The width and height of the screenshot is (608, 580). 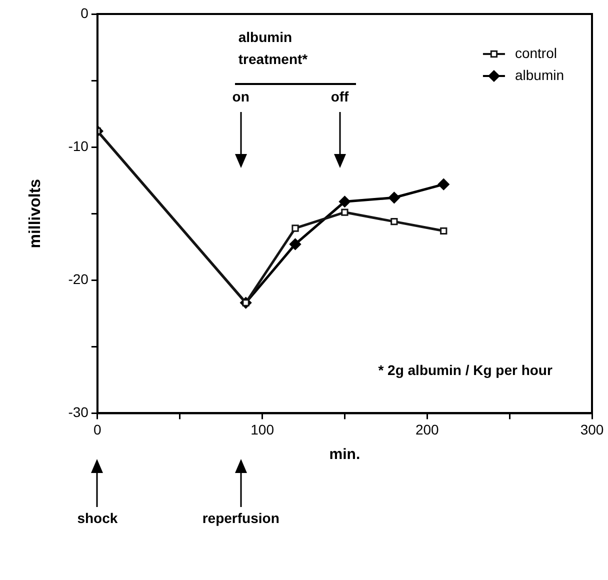 I want to click on annotation: * 2g albumin / Kg per hour, so click(x=465, y=370).